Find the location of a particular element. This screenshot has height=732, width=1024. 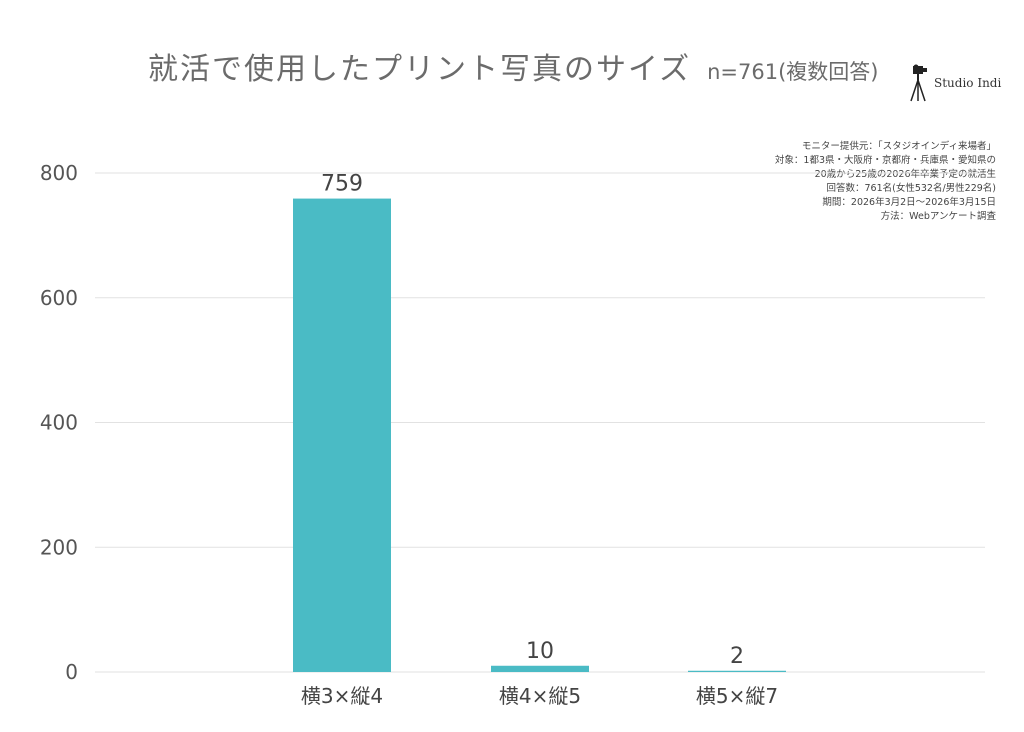

data-label: 2 is located at coordinates (737, 656).